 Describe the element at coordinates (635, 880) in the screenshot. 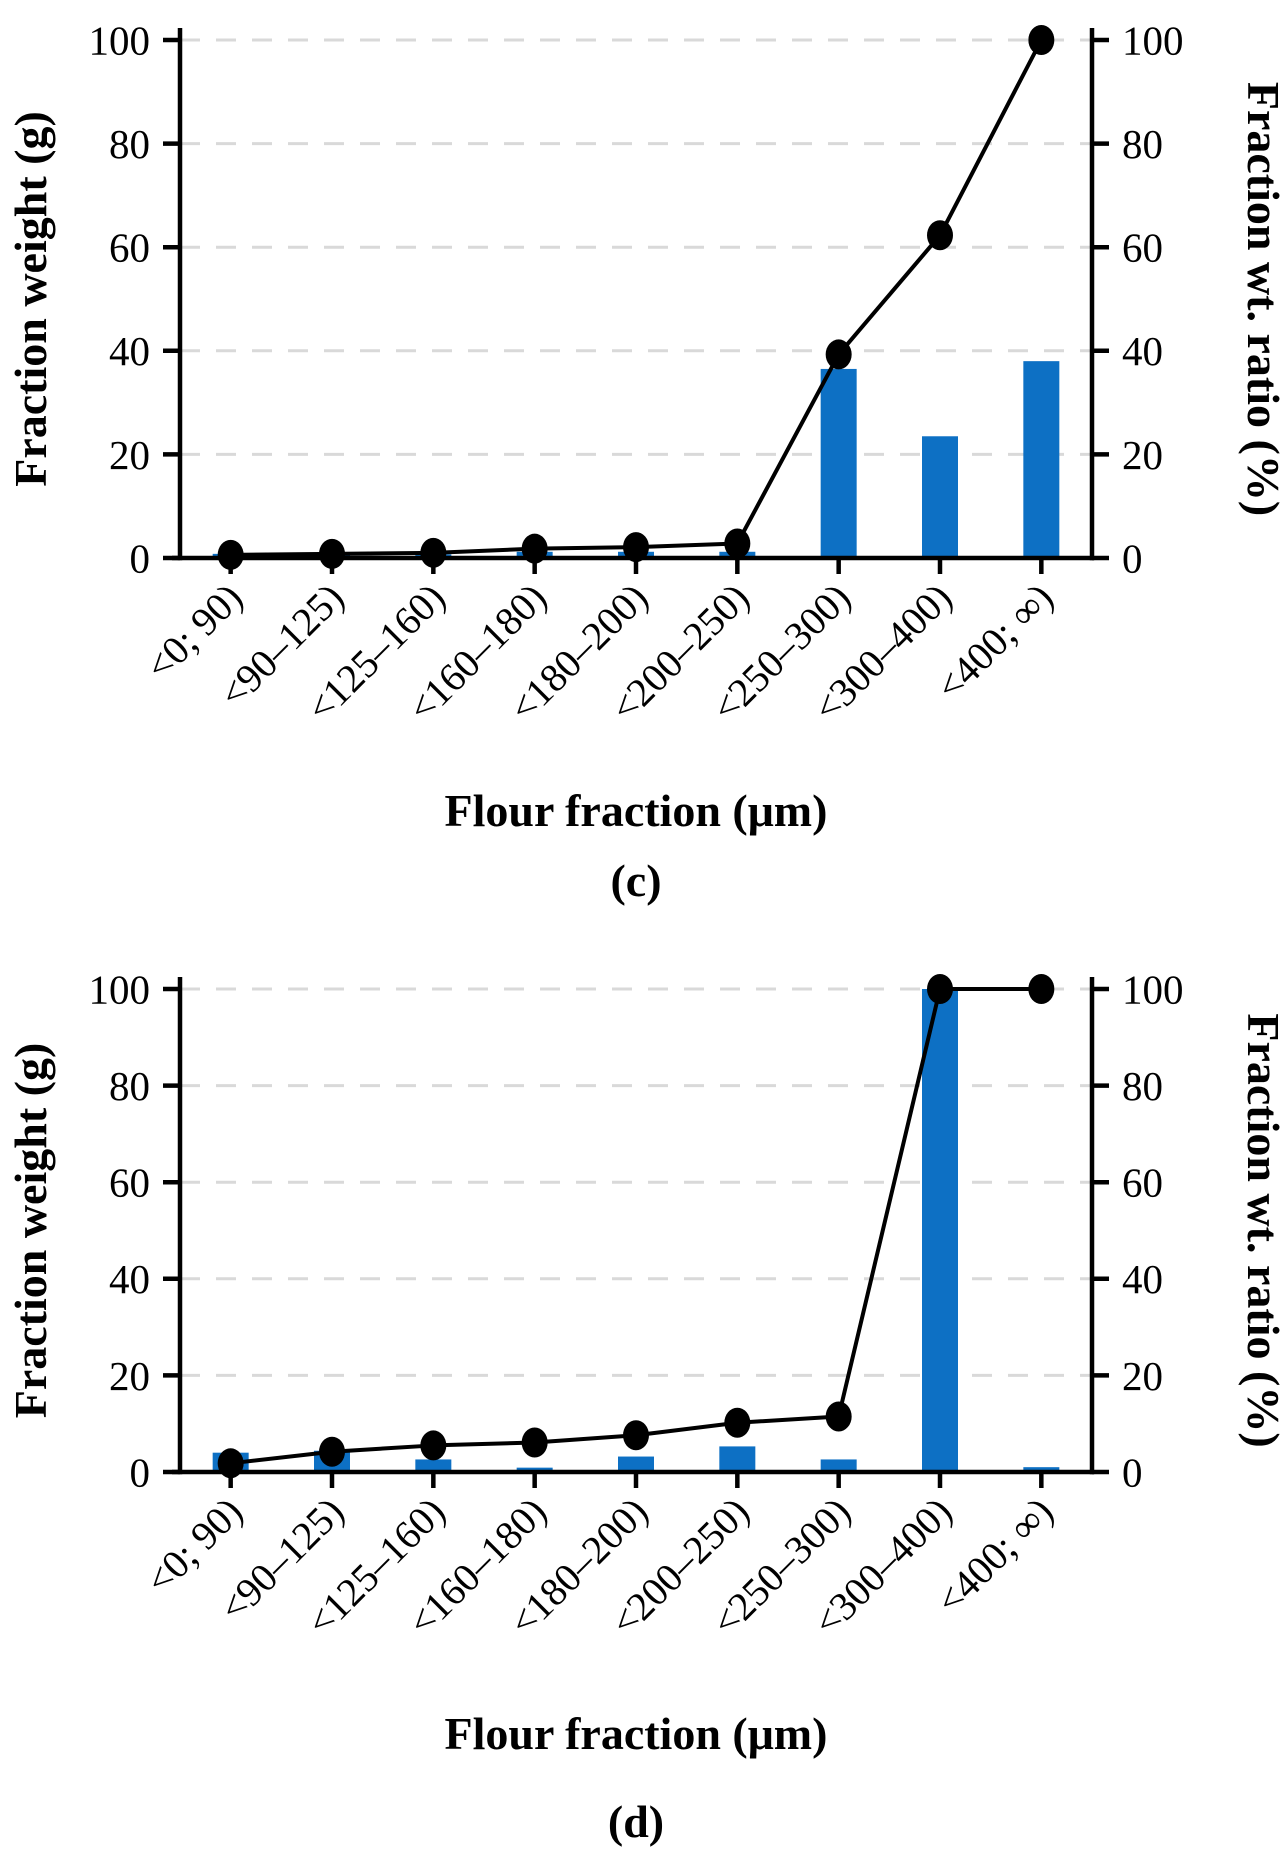

I see `subfigure-caption: (c)` at that location.